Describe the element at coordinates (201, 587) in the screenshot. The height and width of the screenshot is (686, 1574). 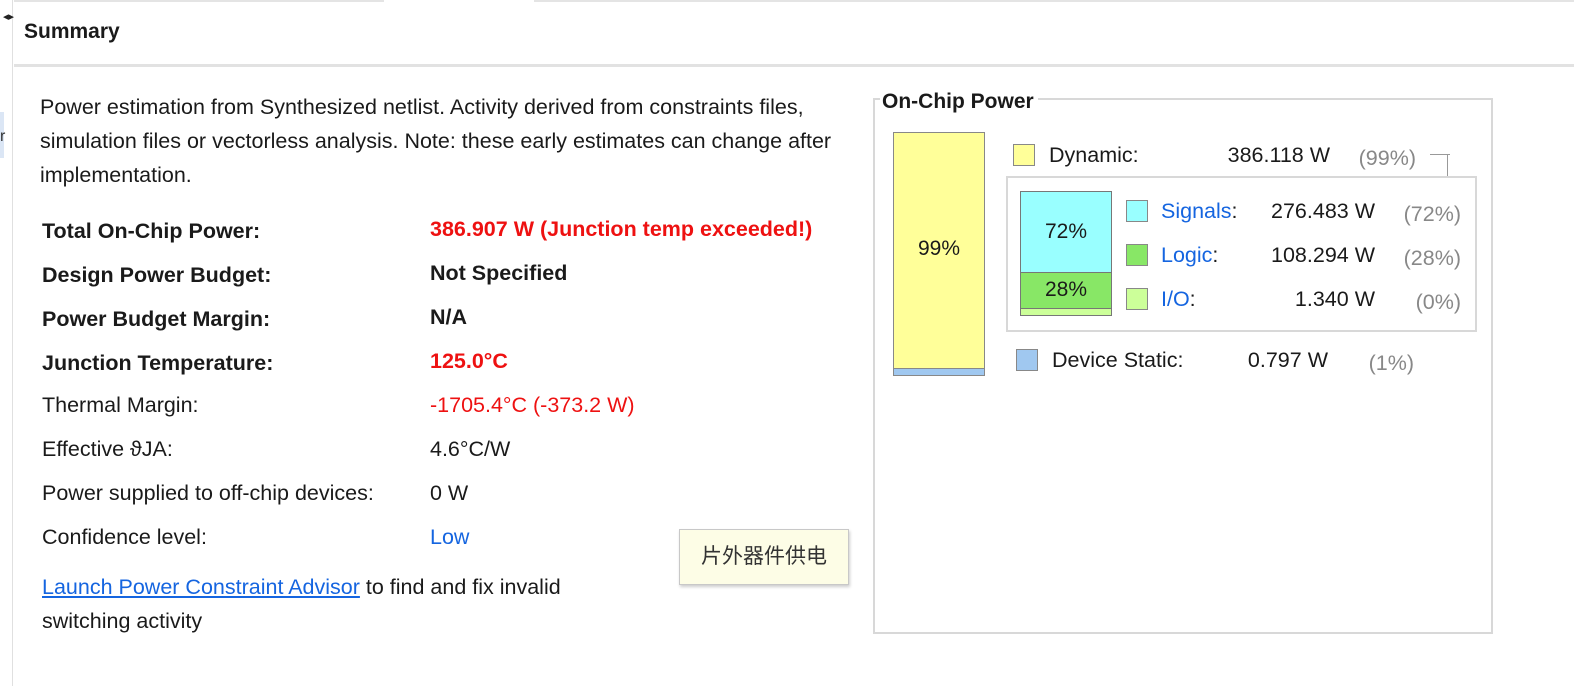
I see `launch-advisor-link: Launch Power Constraint Advisor` at that location.